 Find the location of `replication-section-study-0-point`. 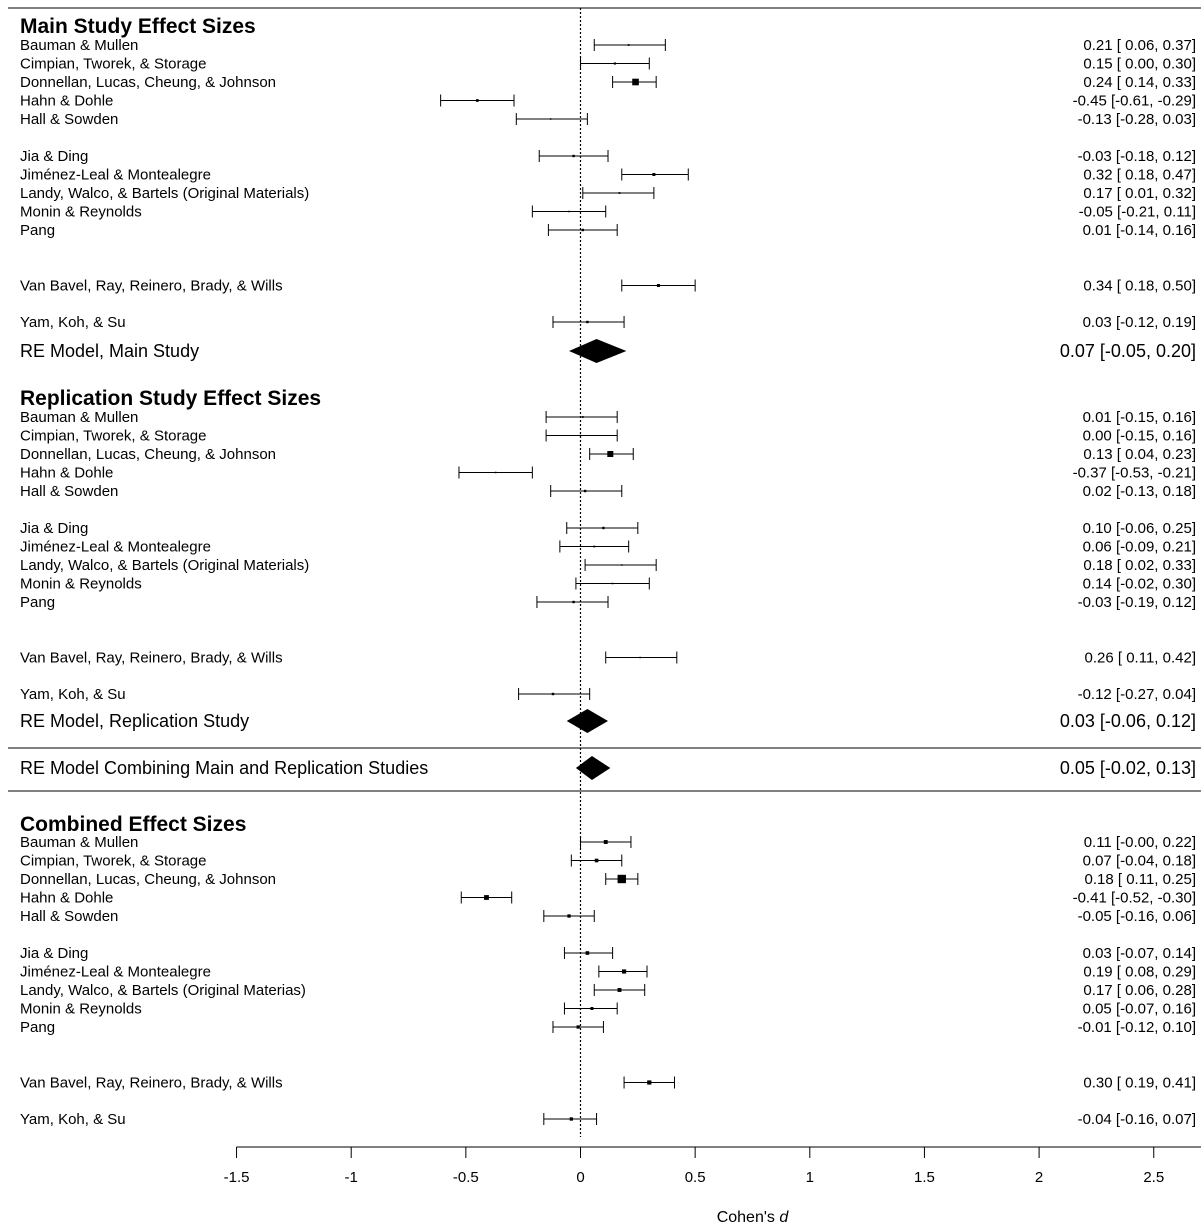

replication-section-study-0-point is located at coordinates (582, 417).